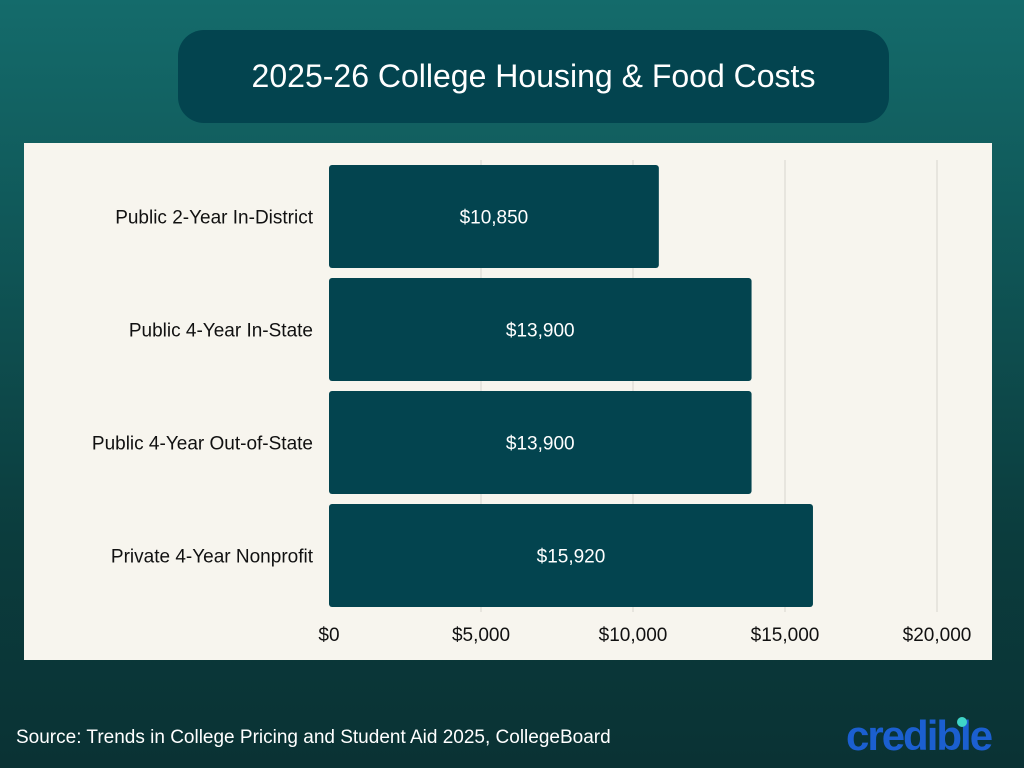 The image size is (1024, 768). What do you see at coordinates (212, 557) in the screenshot?
I see `category-label: Private 4-Year Nonprofit` at bounding box center [212, 557].